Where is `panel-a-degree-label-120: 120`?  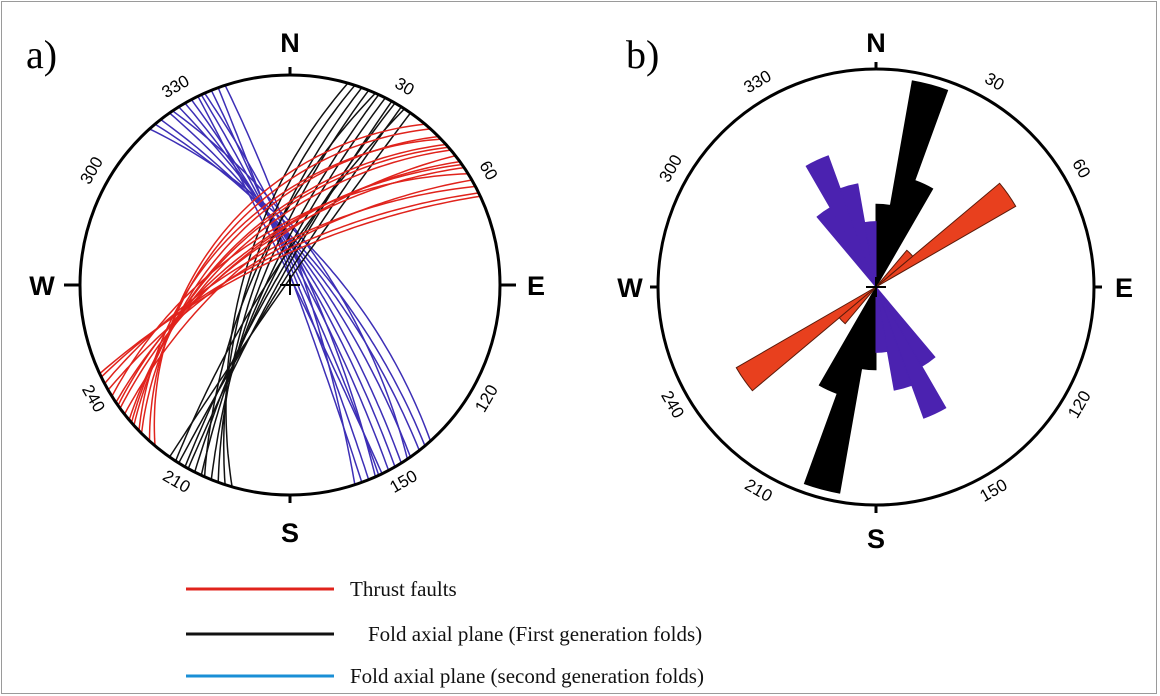
panel-a-degree-label-120: 120 is located at coordinates (486, 398).